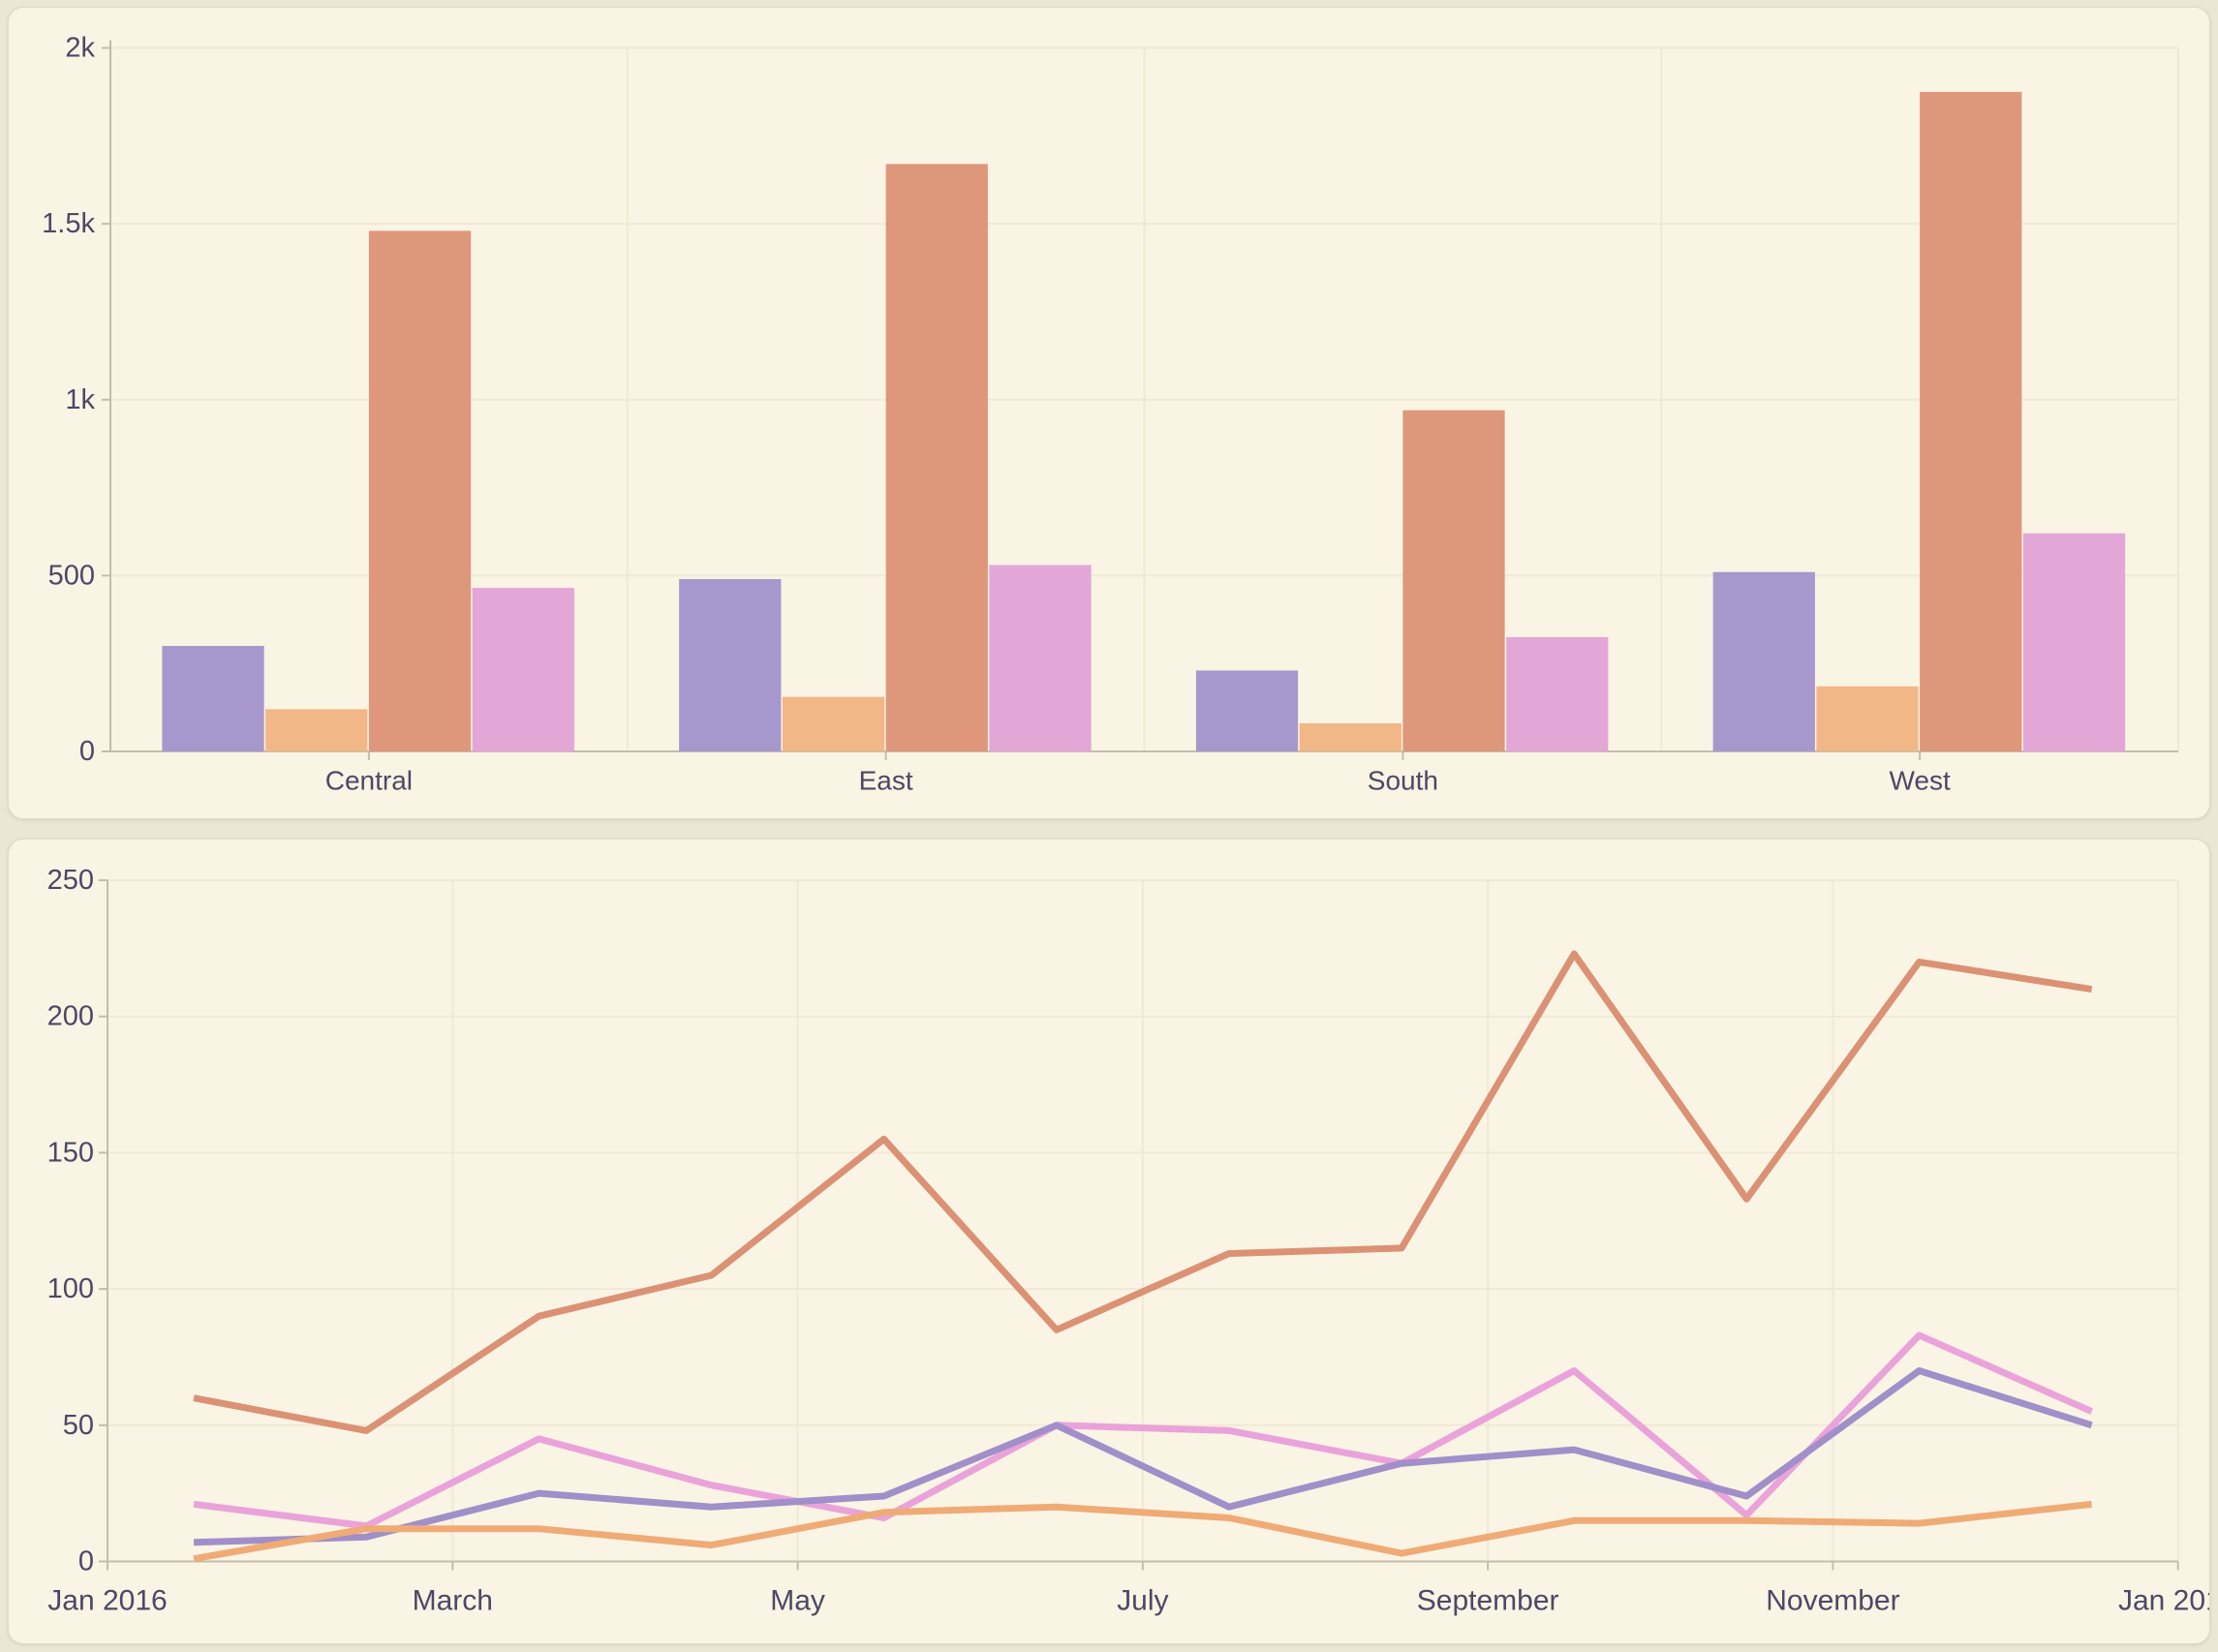 The image size is (2218, 1652). What do you see at coordinates (213, 698) in the screenshot?
I see `bar-central-purple` at bounding box center [213, 698].